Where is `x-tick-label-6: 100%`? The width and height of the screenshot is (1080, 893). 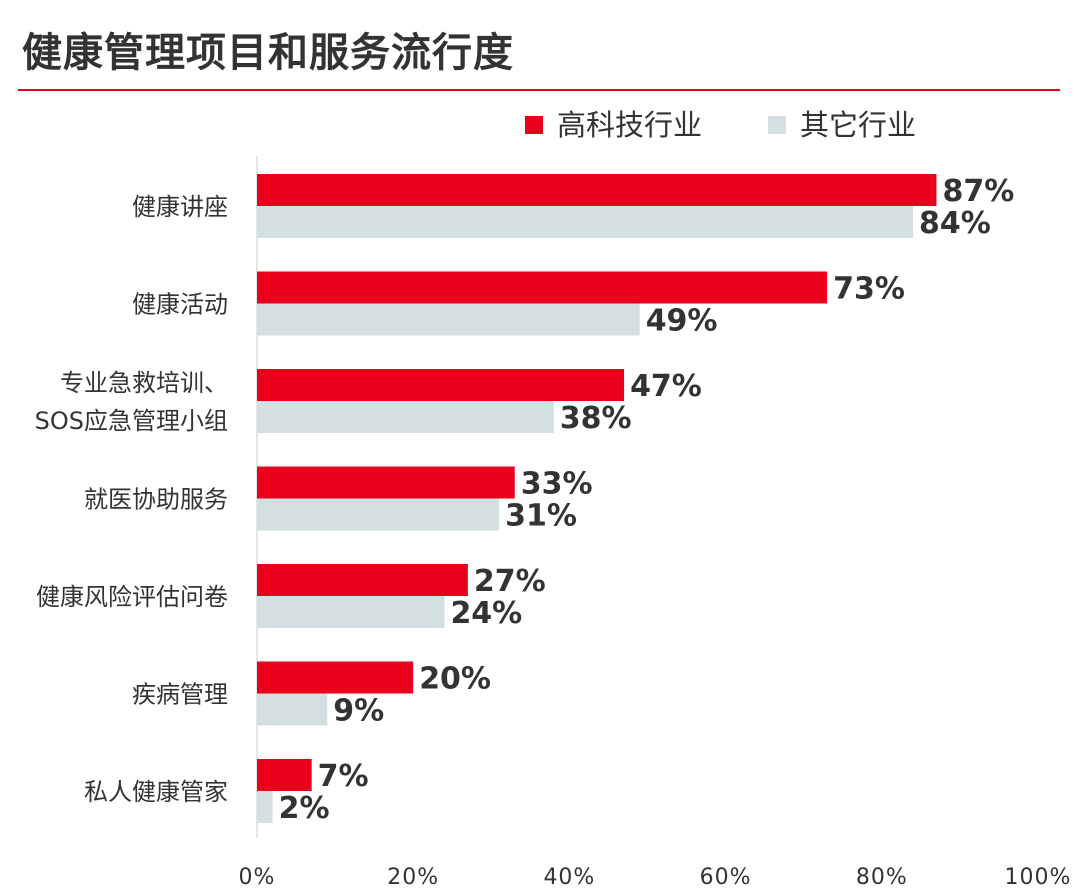 x-tick-label-6: 100% is located at coordinates (1038, 877).